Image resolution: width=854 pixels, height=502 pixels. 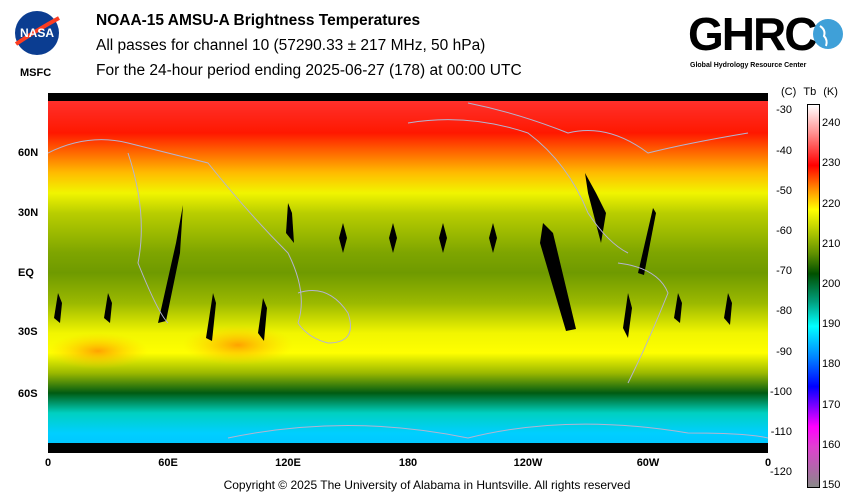 What do you see at coordinates (408, 97) in the screenshot?
I see `no-data-band-north` at bounding box center [408, 97].